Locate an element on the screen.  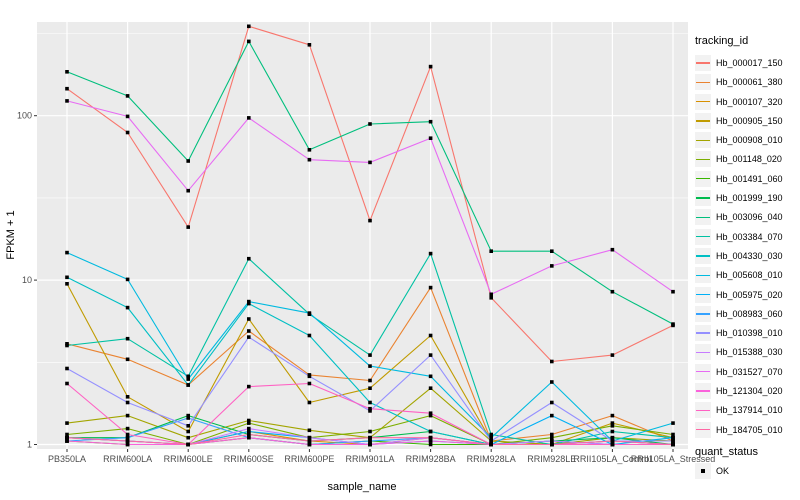
legend-entry: Hb_031527_070 is located at coordinates (739, 371).